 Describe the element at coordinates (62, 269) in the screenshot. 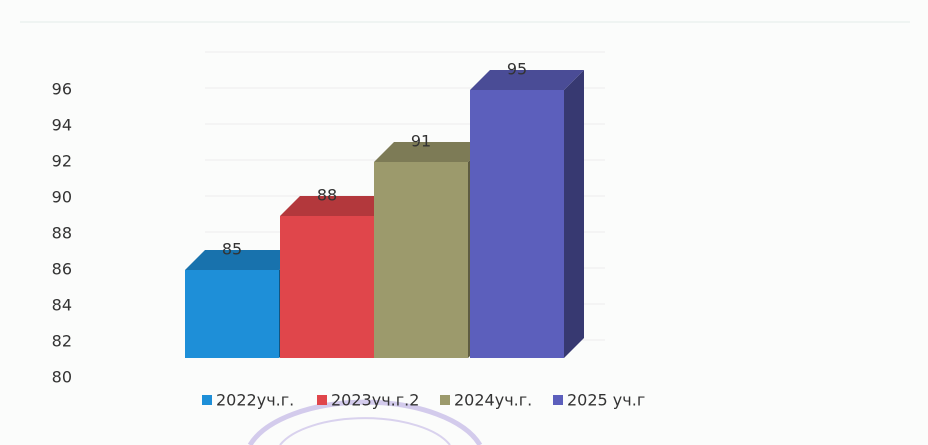

I see `y-tick-label: 86` at that location.